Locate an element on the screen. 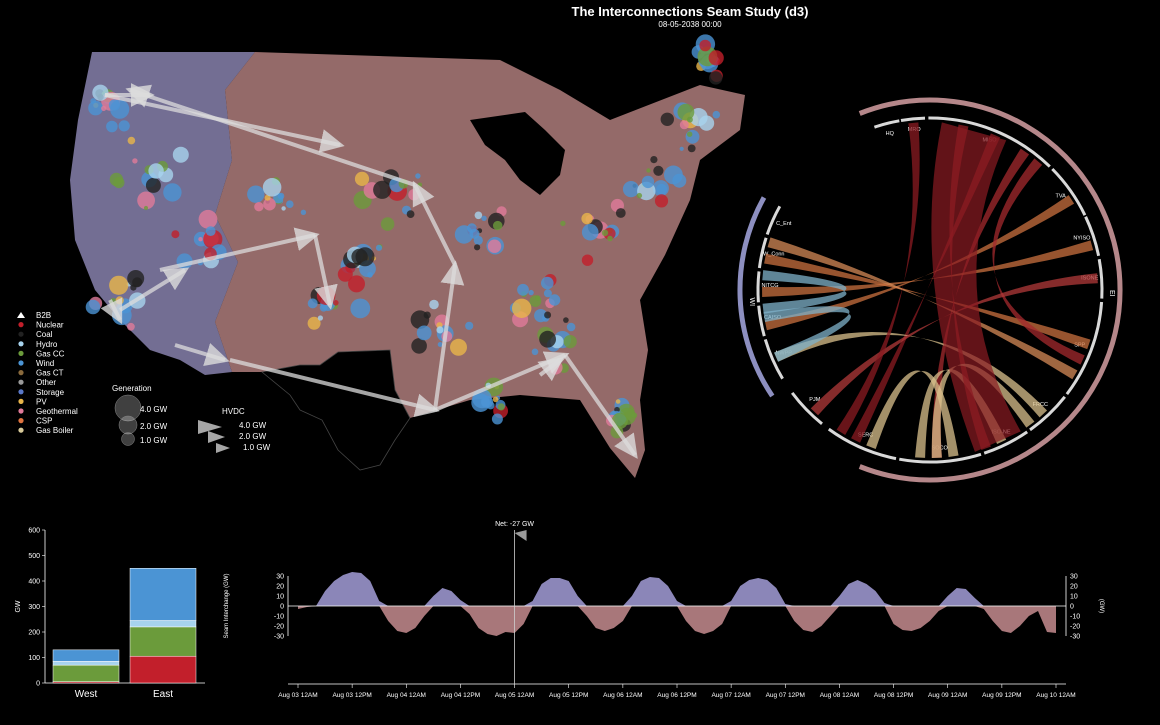 The image size is (1160, 725). area-east-export is located at coordinates (677, 621).